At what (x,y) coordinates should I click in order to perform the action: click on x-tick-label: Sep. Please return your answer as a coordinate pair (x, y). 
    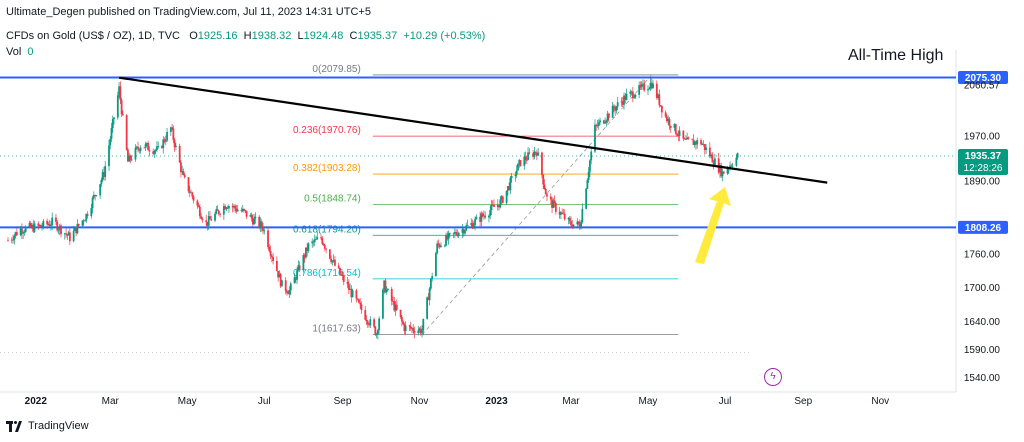
    Looking at the image, I should click on (803, 401).